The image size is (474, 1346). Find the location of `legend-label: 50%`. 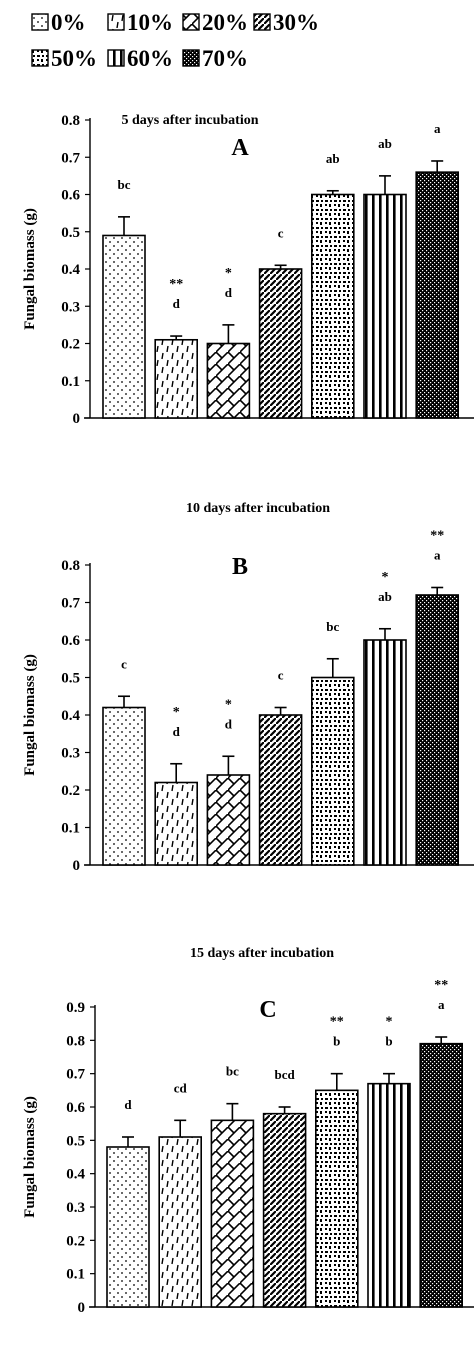

legend-label: 50% is located at coordinates (74, 58).